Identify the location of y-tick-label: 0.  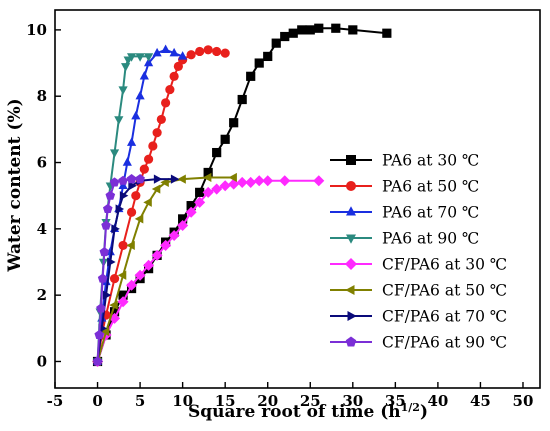
(42, 361).